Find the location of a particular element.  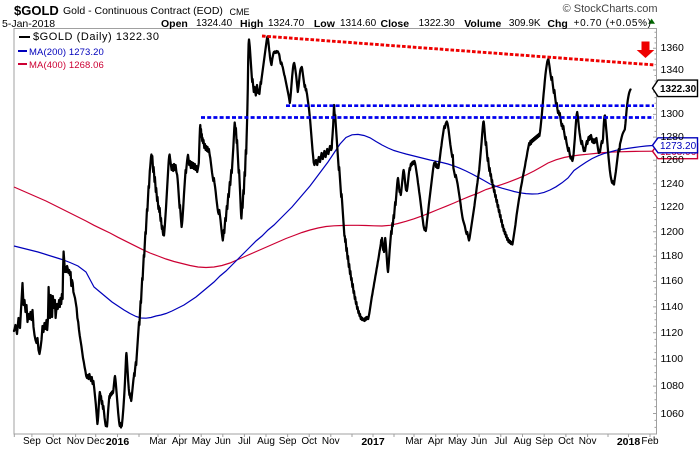

svg-text: 1273.20 is located at coordinates (678, 146).